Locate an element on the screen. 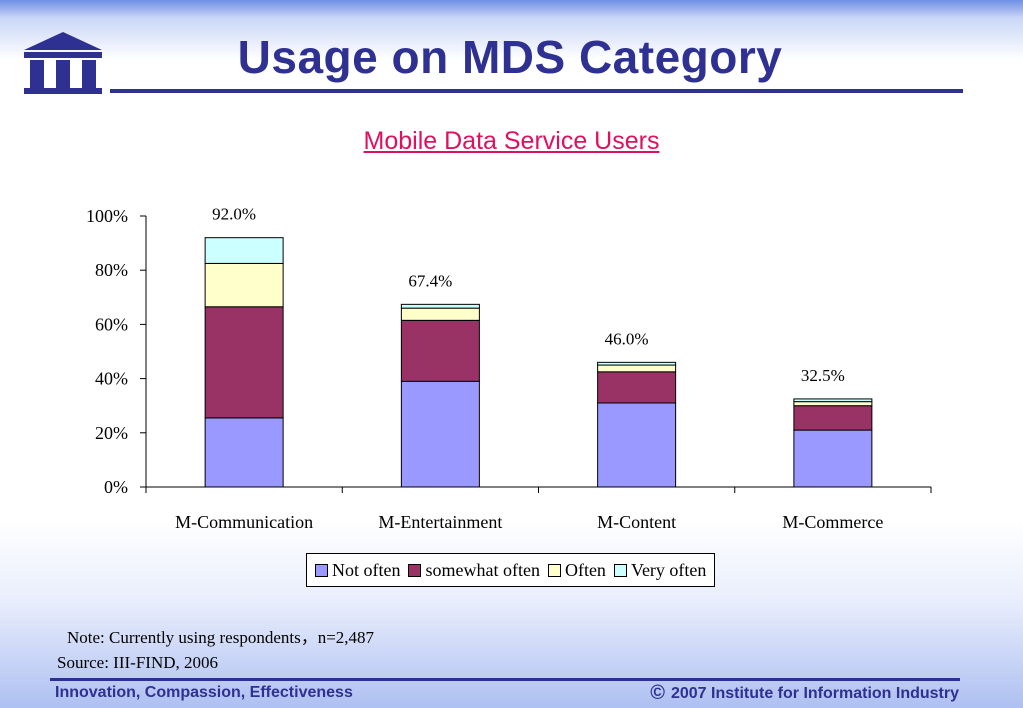 The height and width of the screenshot is (708, 1023). legend-item: somewhat often is located at coordinates (474, 570).